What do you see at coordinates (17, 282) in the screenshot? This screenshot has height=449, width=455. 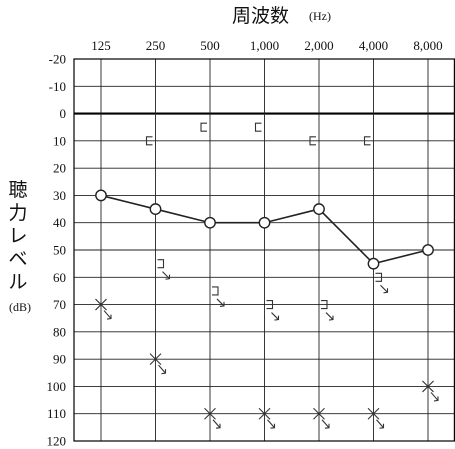 I see `y-axis-label-char: ル` at bounding box center [17, 282].